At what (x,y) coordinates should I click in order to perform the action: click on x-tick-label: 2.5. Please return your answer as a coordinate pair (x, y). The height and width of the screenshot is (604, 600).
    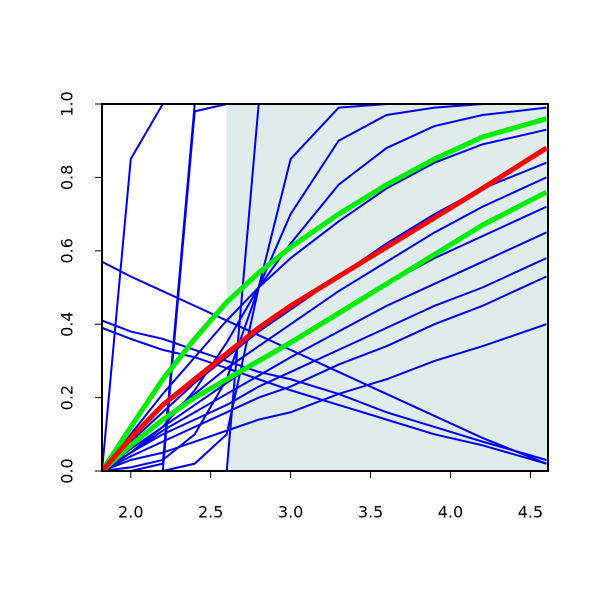
    Looking at the image, I should click on (210, 512).